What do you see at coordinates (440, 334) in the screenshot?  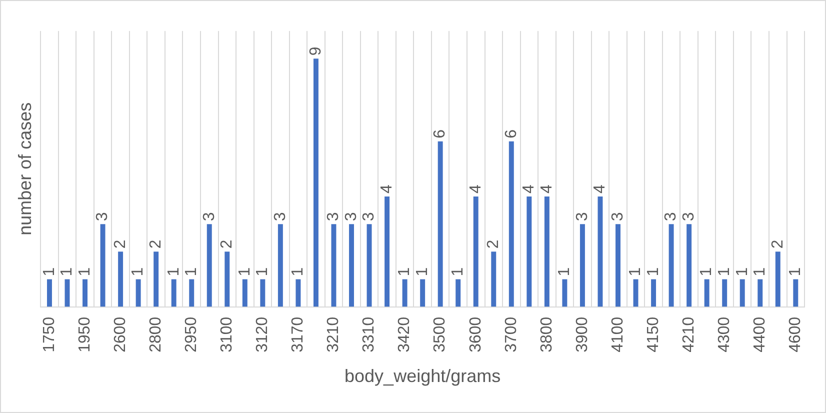 I see `x-tick-label: 3500` at bounding box center [440, 334].